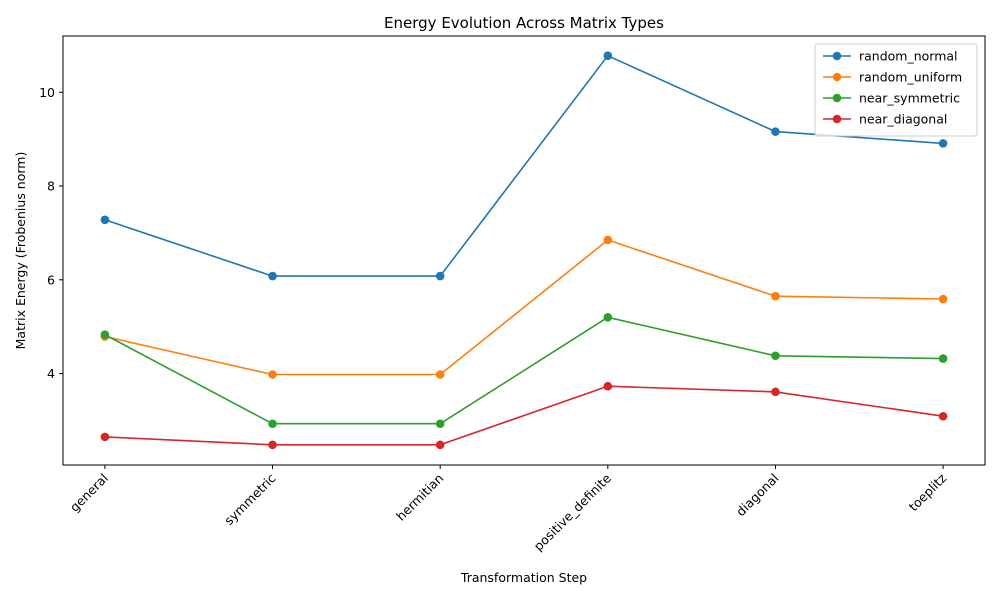  Describe the element at coordinates (51, 279) in the screenshot. I see `y-tick-label: 6` at that location.